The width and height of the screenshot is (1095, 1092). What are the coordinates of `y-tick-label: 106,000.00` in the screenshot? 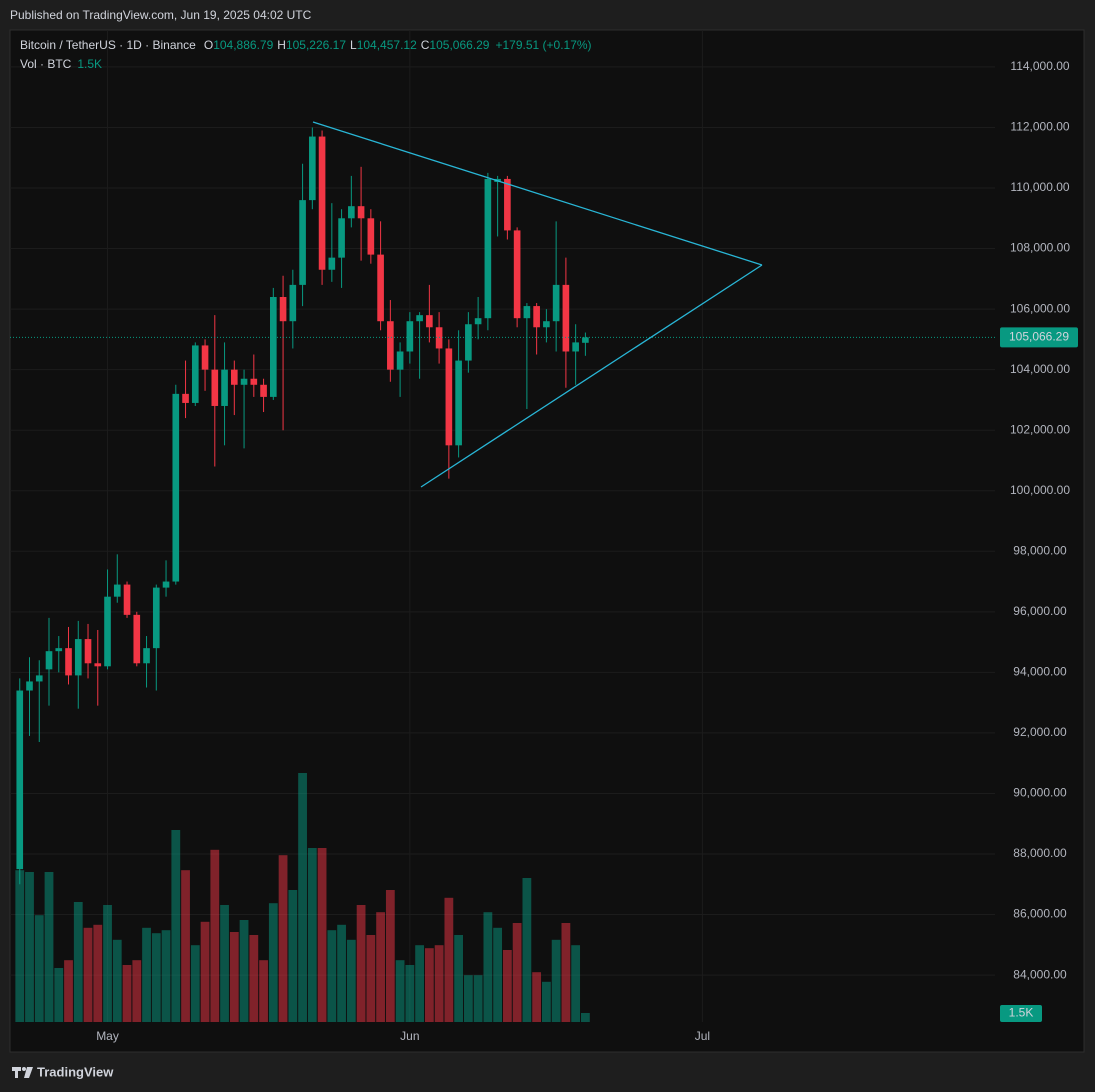 It's located at (1040, 308).